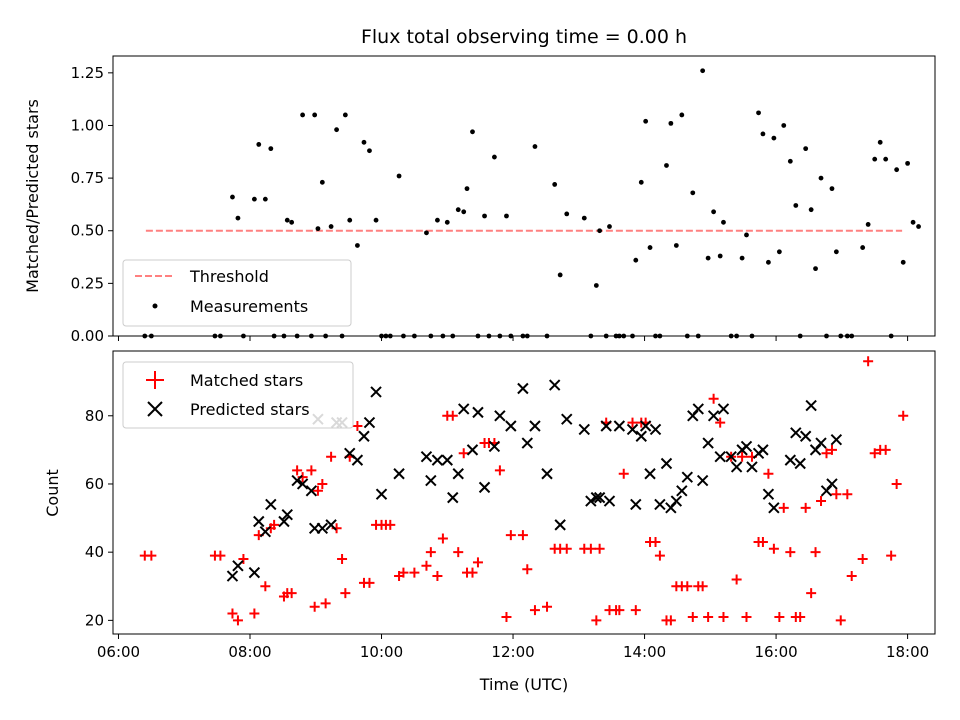  Describe the element at coordinates (523, 684) in the screenshot. I see `bottom-x-axis-label: Time (UTC)` at that location.